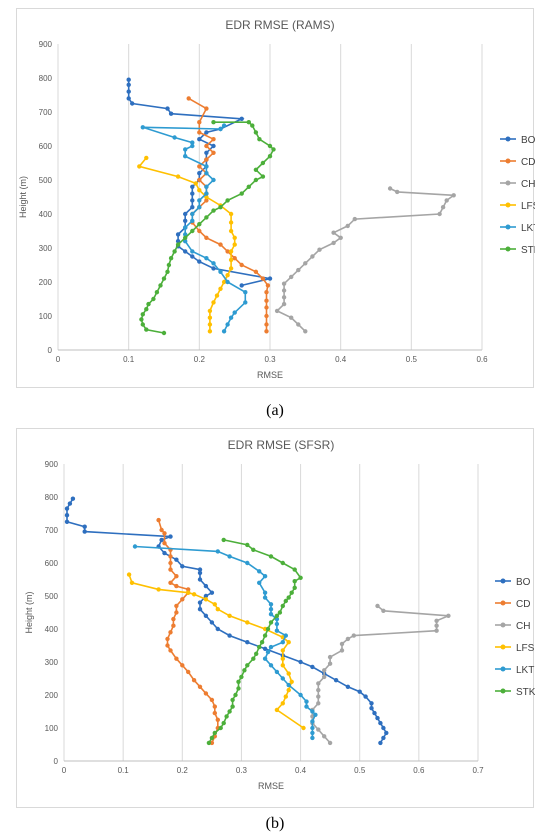  What do you see at coordinates (270, 359) in the screenshot?
I see `x-tick-label: 0.3` at bounding box center [270, 359].